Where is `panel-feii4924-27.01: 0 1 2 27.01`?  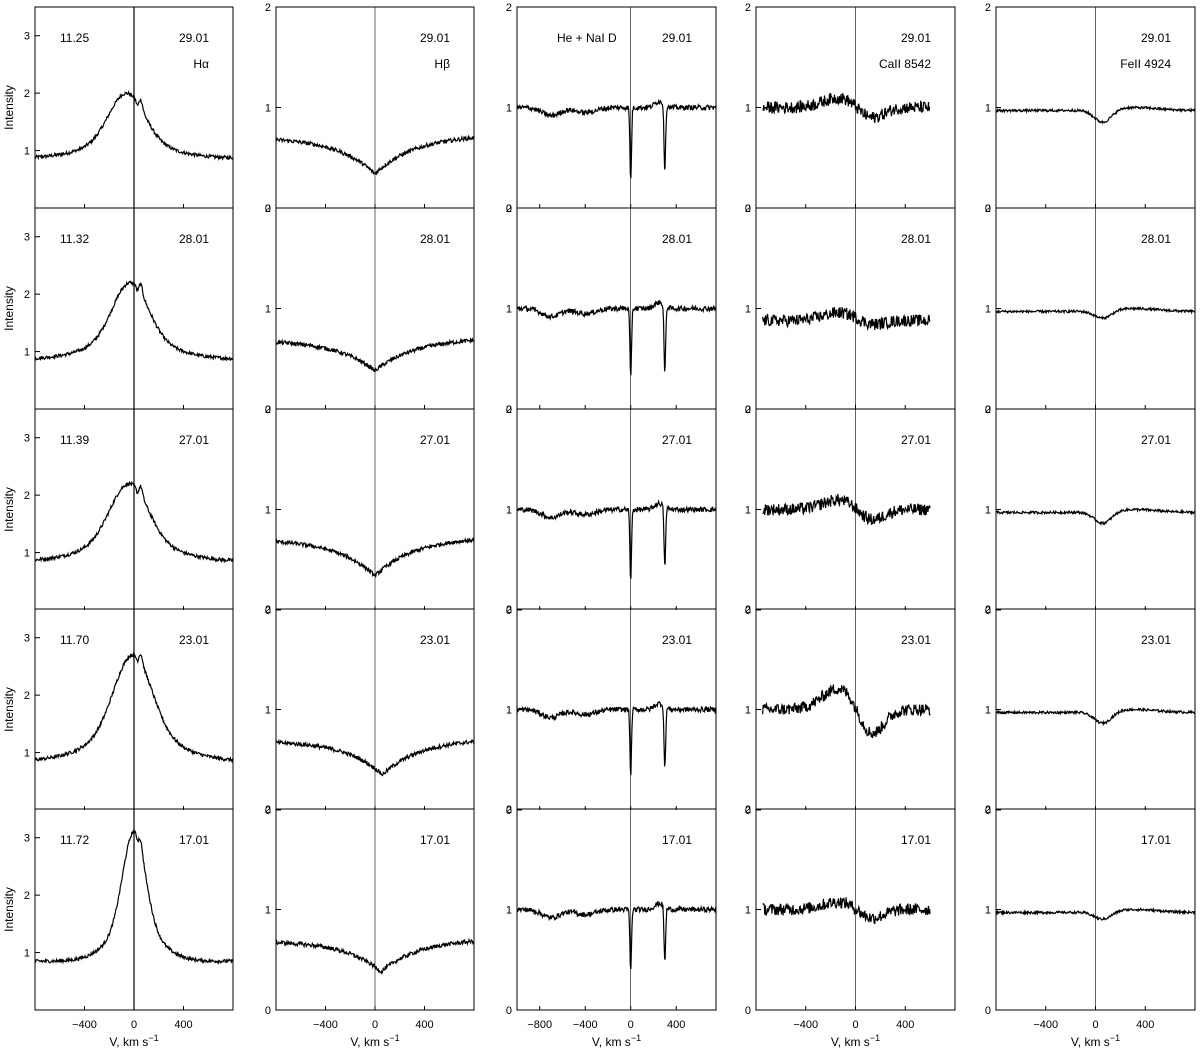
panel-feii4924-27.01: 0 1 2 27.01 is located at coordinates (1090, 510).